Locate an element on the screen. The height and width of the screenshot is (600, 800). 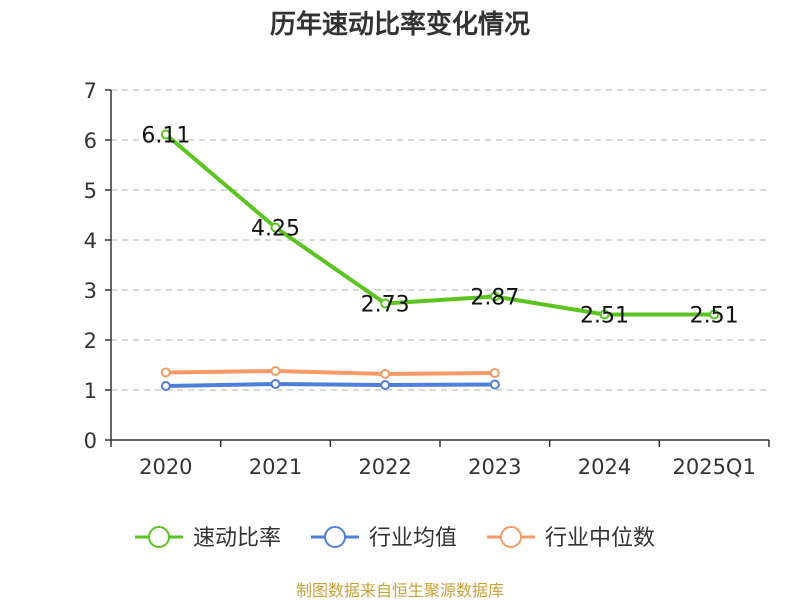
x-tick-label-2020: 2020 is located at coordinates (165, 467).